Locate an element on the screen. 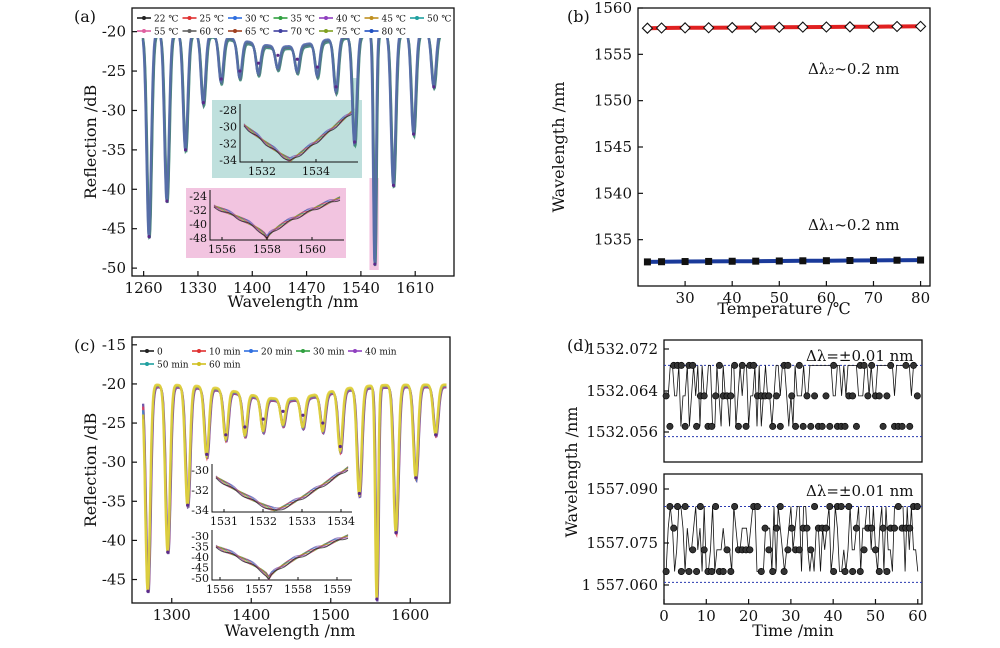  panel-d-top-data is located at coordinates (792, 399).